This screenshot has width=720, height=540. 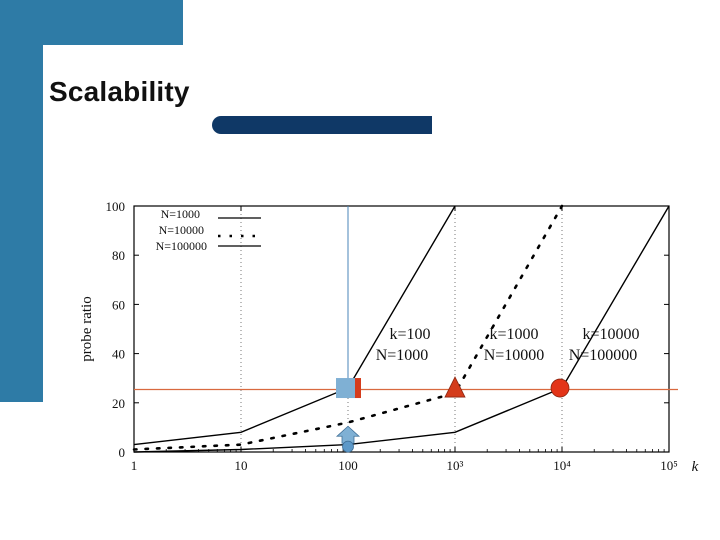 What do you see at coordinates (669, 465) in the screenshot?
I see `x-tick-label-5: 10⁵` at bounding box center [669, 465].